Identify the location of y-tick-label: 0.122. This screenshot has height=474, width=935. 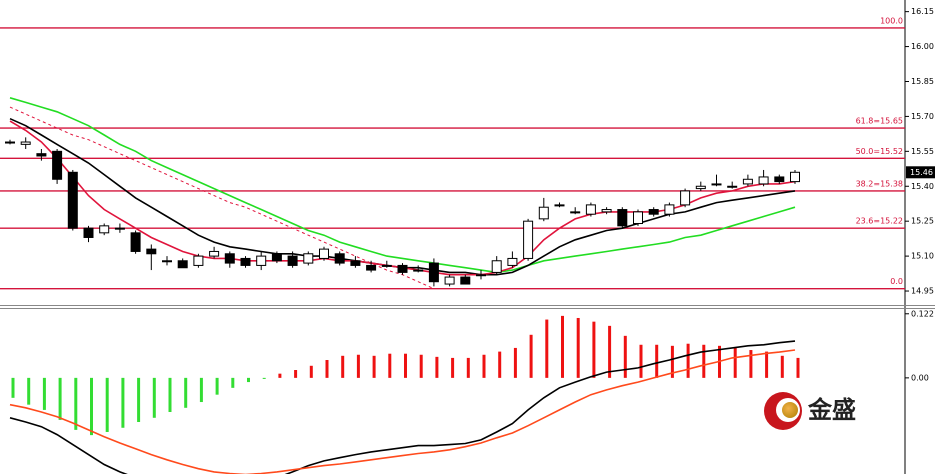
(922, 313).